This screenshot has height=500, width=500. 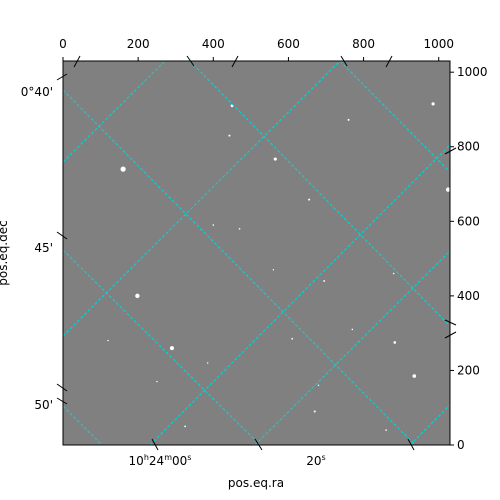 I want to click on right-tick-label-400: 400, so click(x=468, y=296).